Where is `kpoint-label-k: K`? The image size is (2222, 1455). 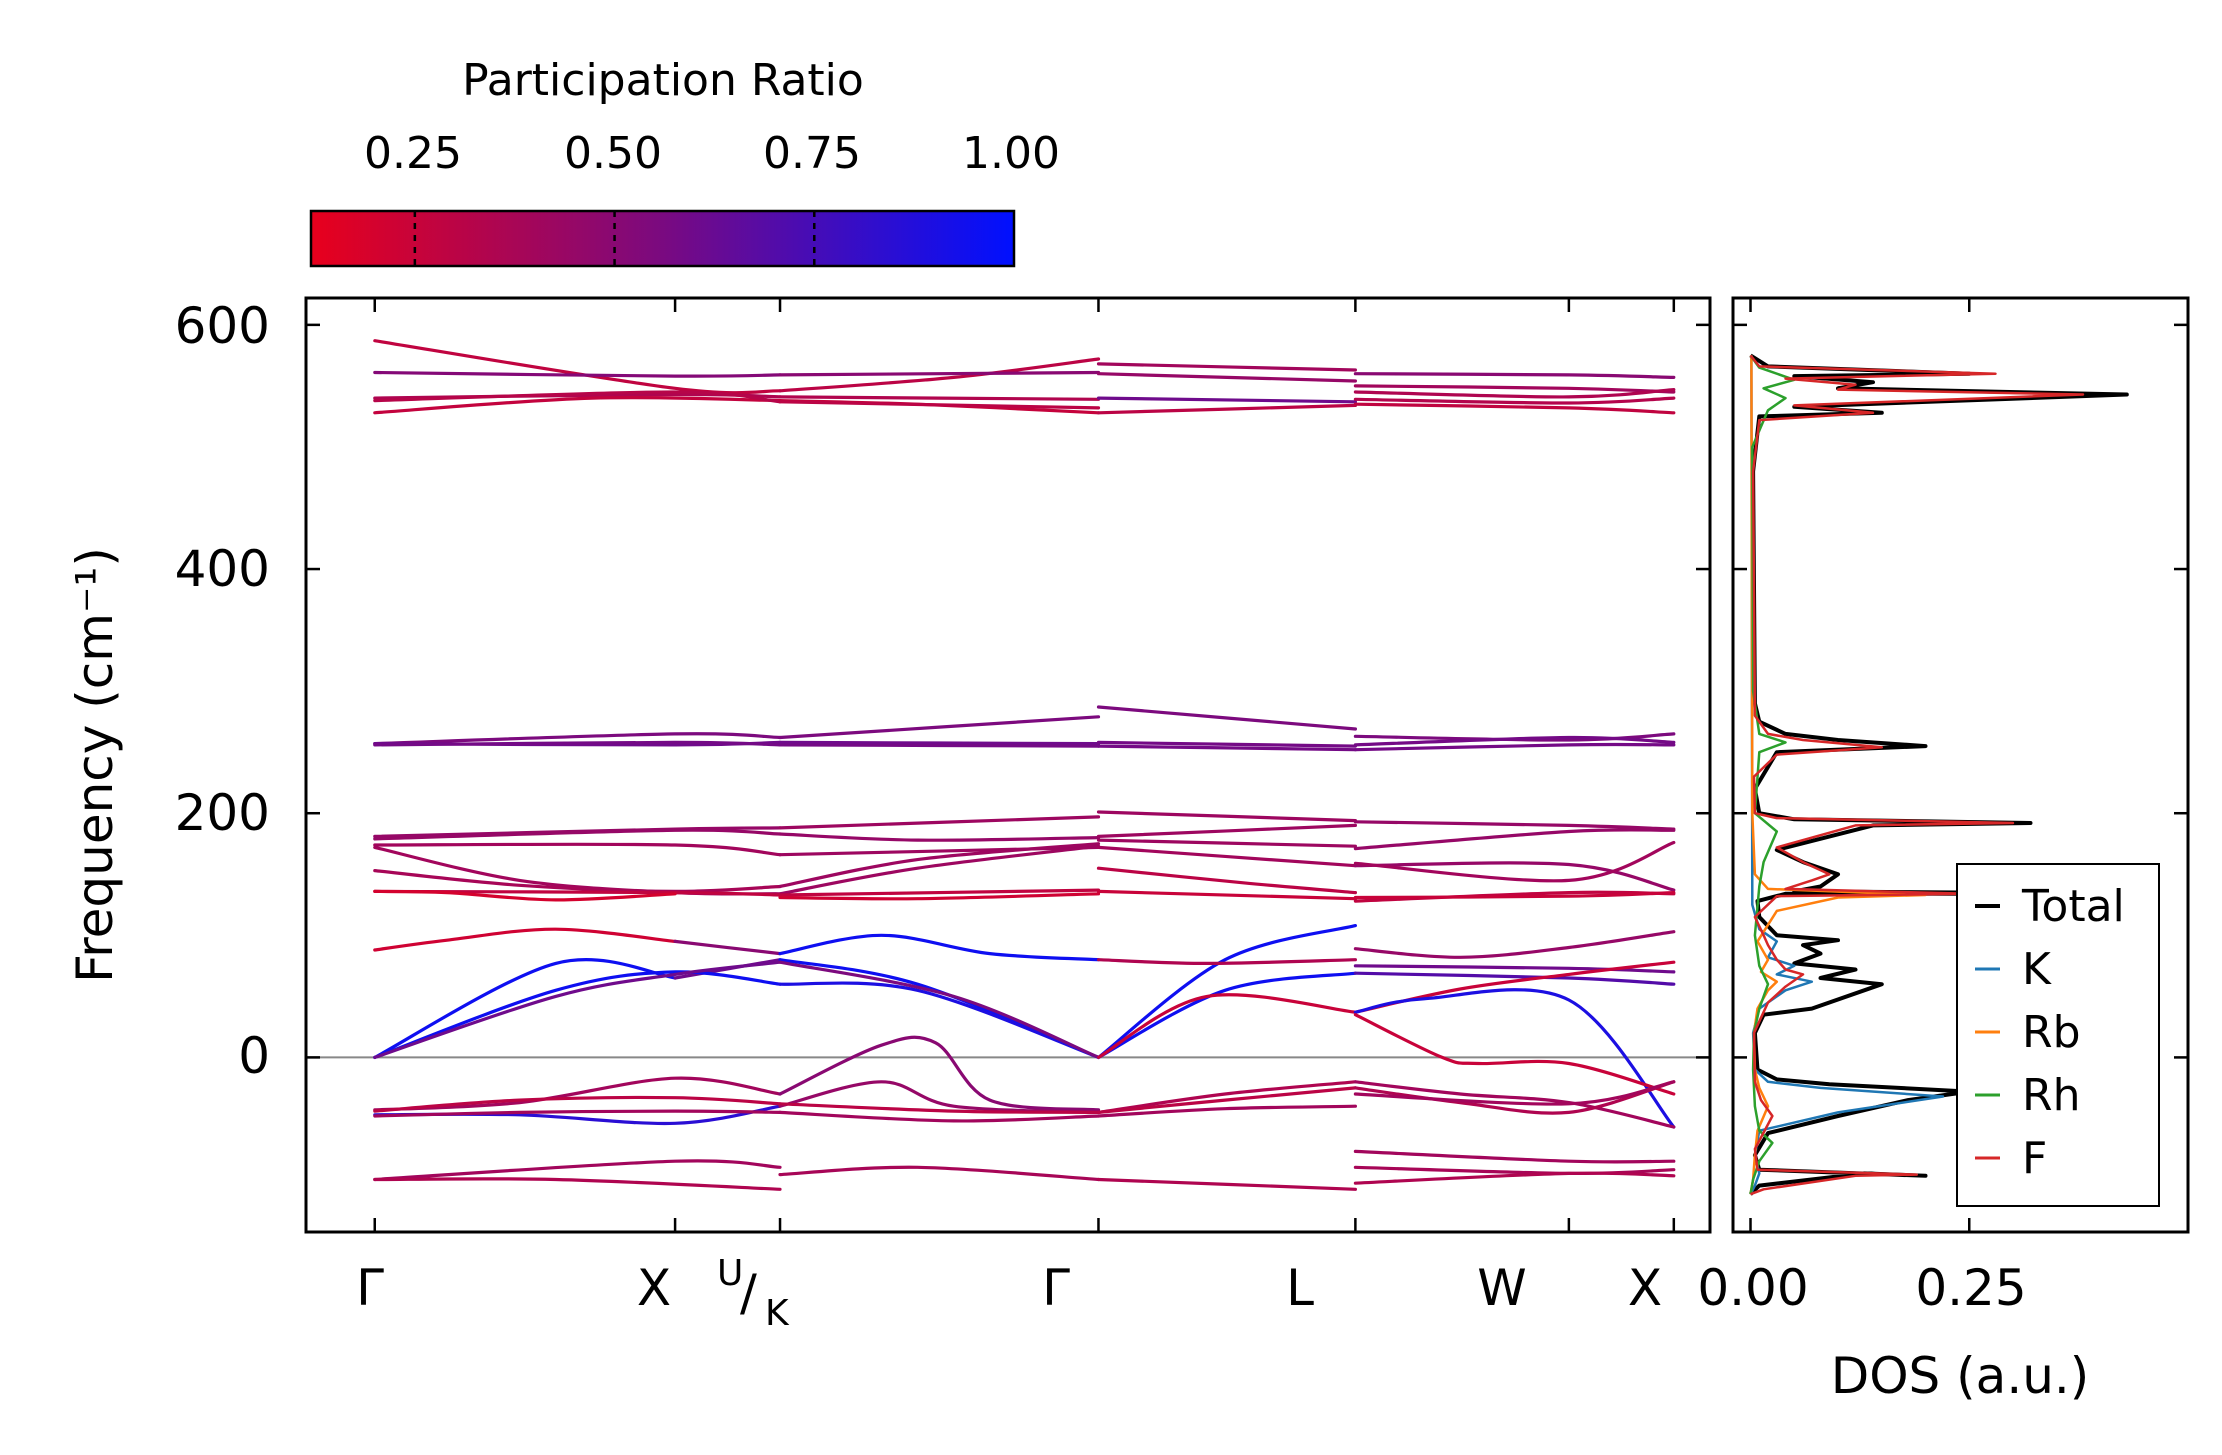 kpoint-label-k: K is located at coordinates (777, 1313).